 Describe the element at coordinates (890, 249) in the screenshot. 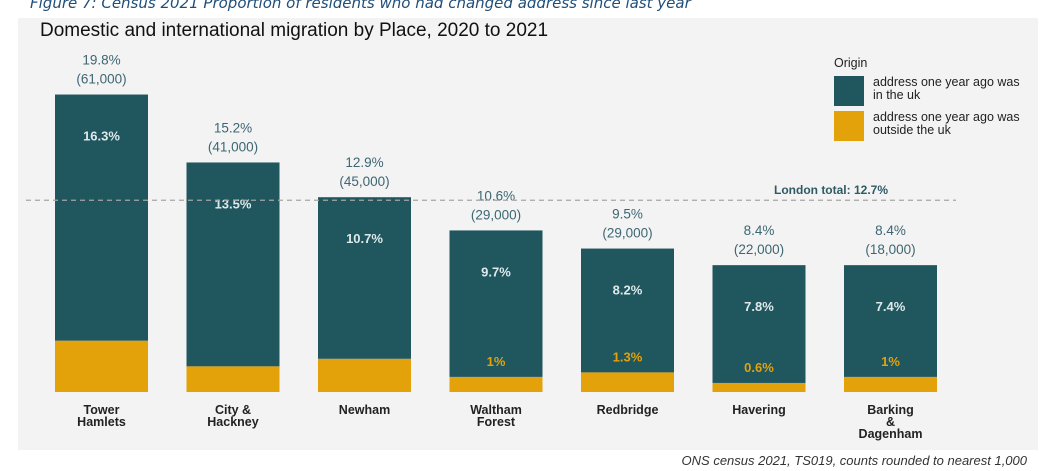

I see `count-label: (18,000)` at that location.